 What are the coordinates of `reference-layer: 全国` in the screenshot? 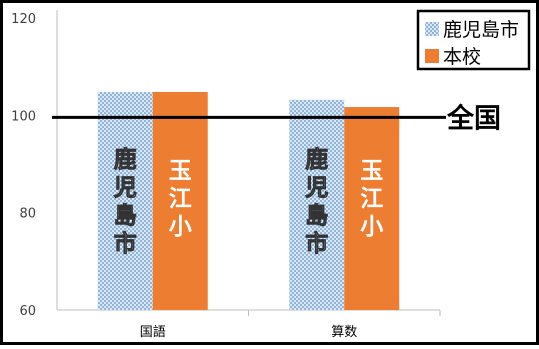 It's located at (276, 118).